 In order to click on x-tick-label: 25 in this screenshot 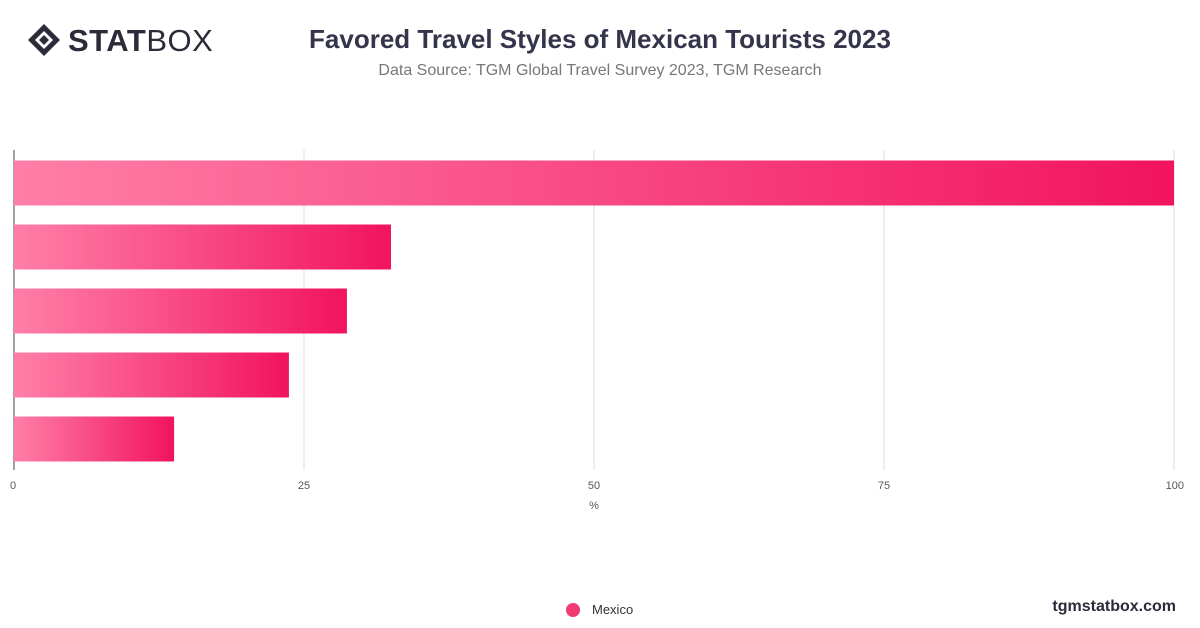, I will do `click(304, 486)`.